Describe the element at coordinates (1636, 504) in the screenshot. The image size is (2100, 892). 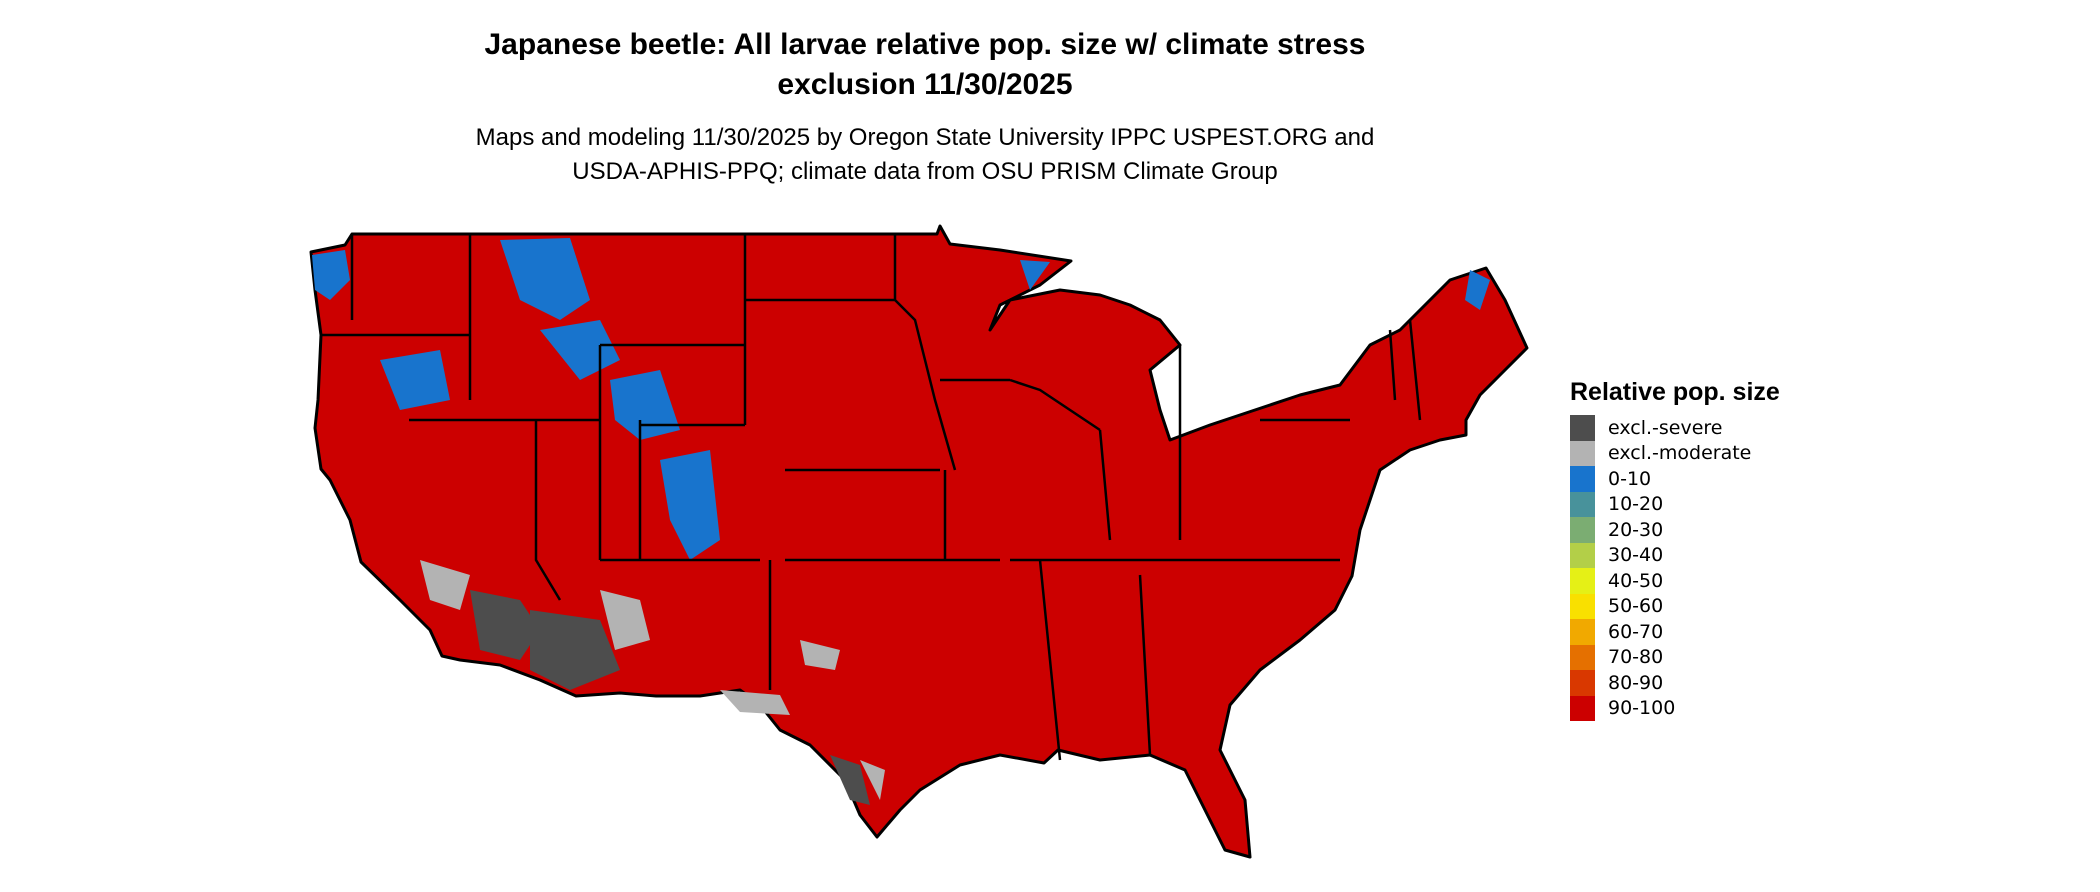
I see `legend-label: 10-20` at that location.